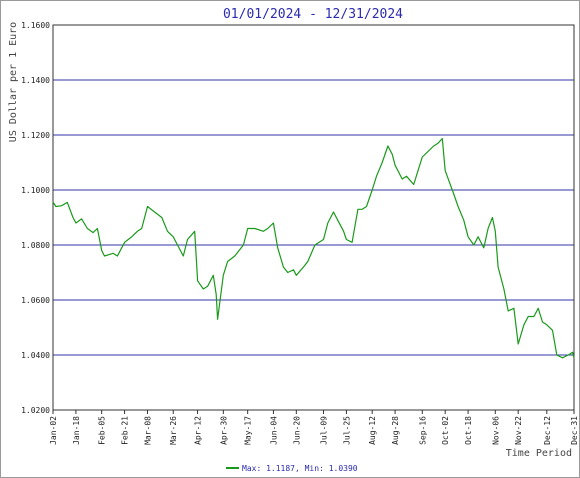 The image size is (580, 478). I want to click on x-tick-label: Aug-28, so click(395, 430).